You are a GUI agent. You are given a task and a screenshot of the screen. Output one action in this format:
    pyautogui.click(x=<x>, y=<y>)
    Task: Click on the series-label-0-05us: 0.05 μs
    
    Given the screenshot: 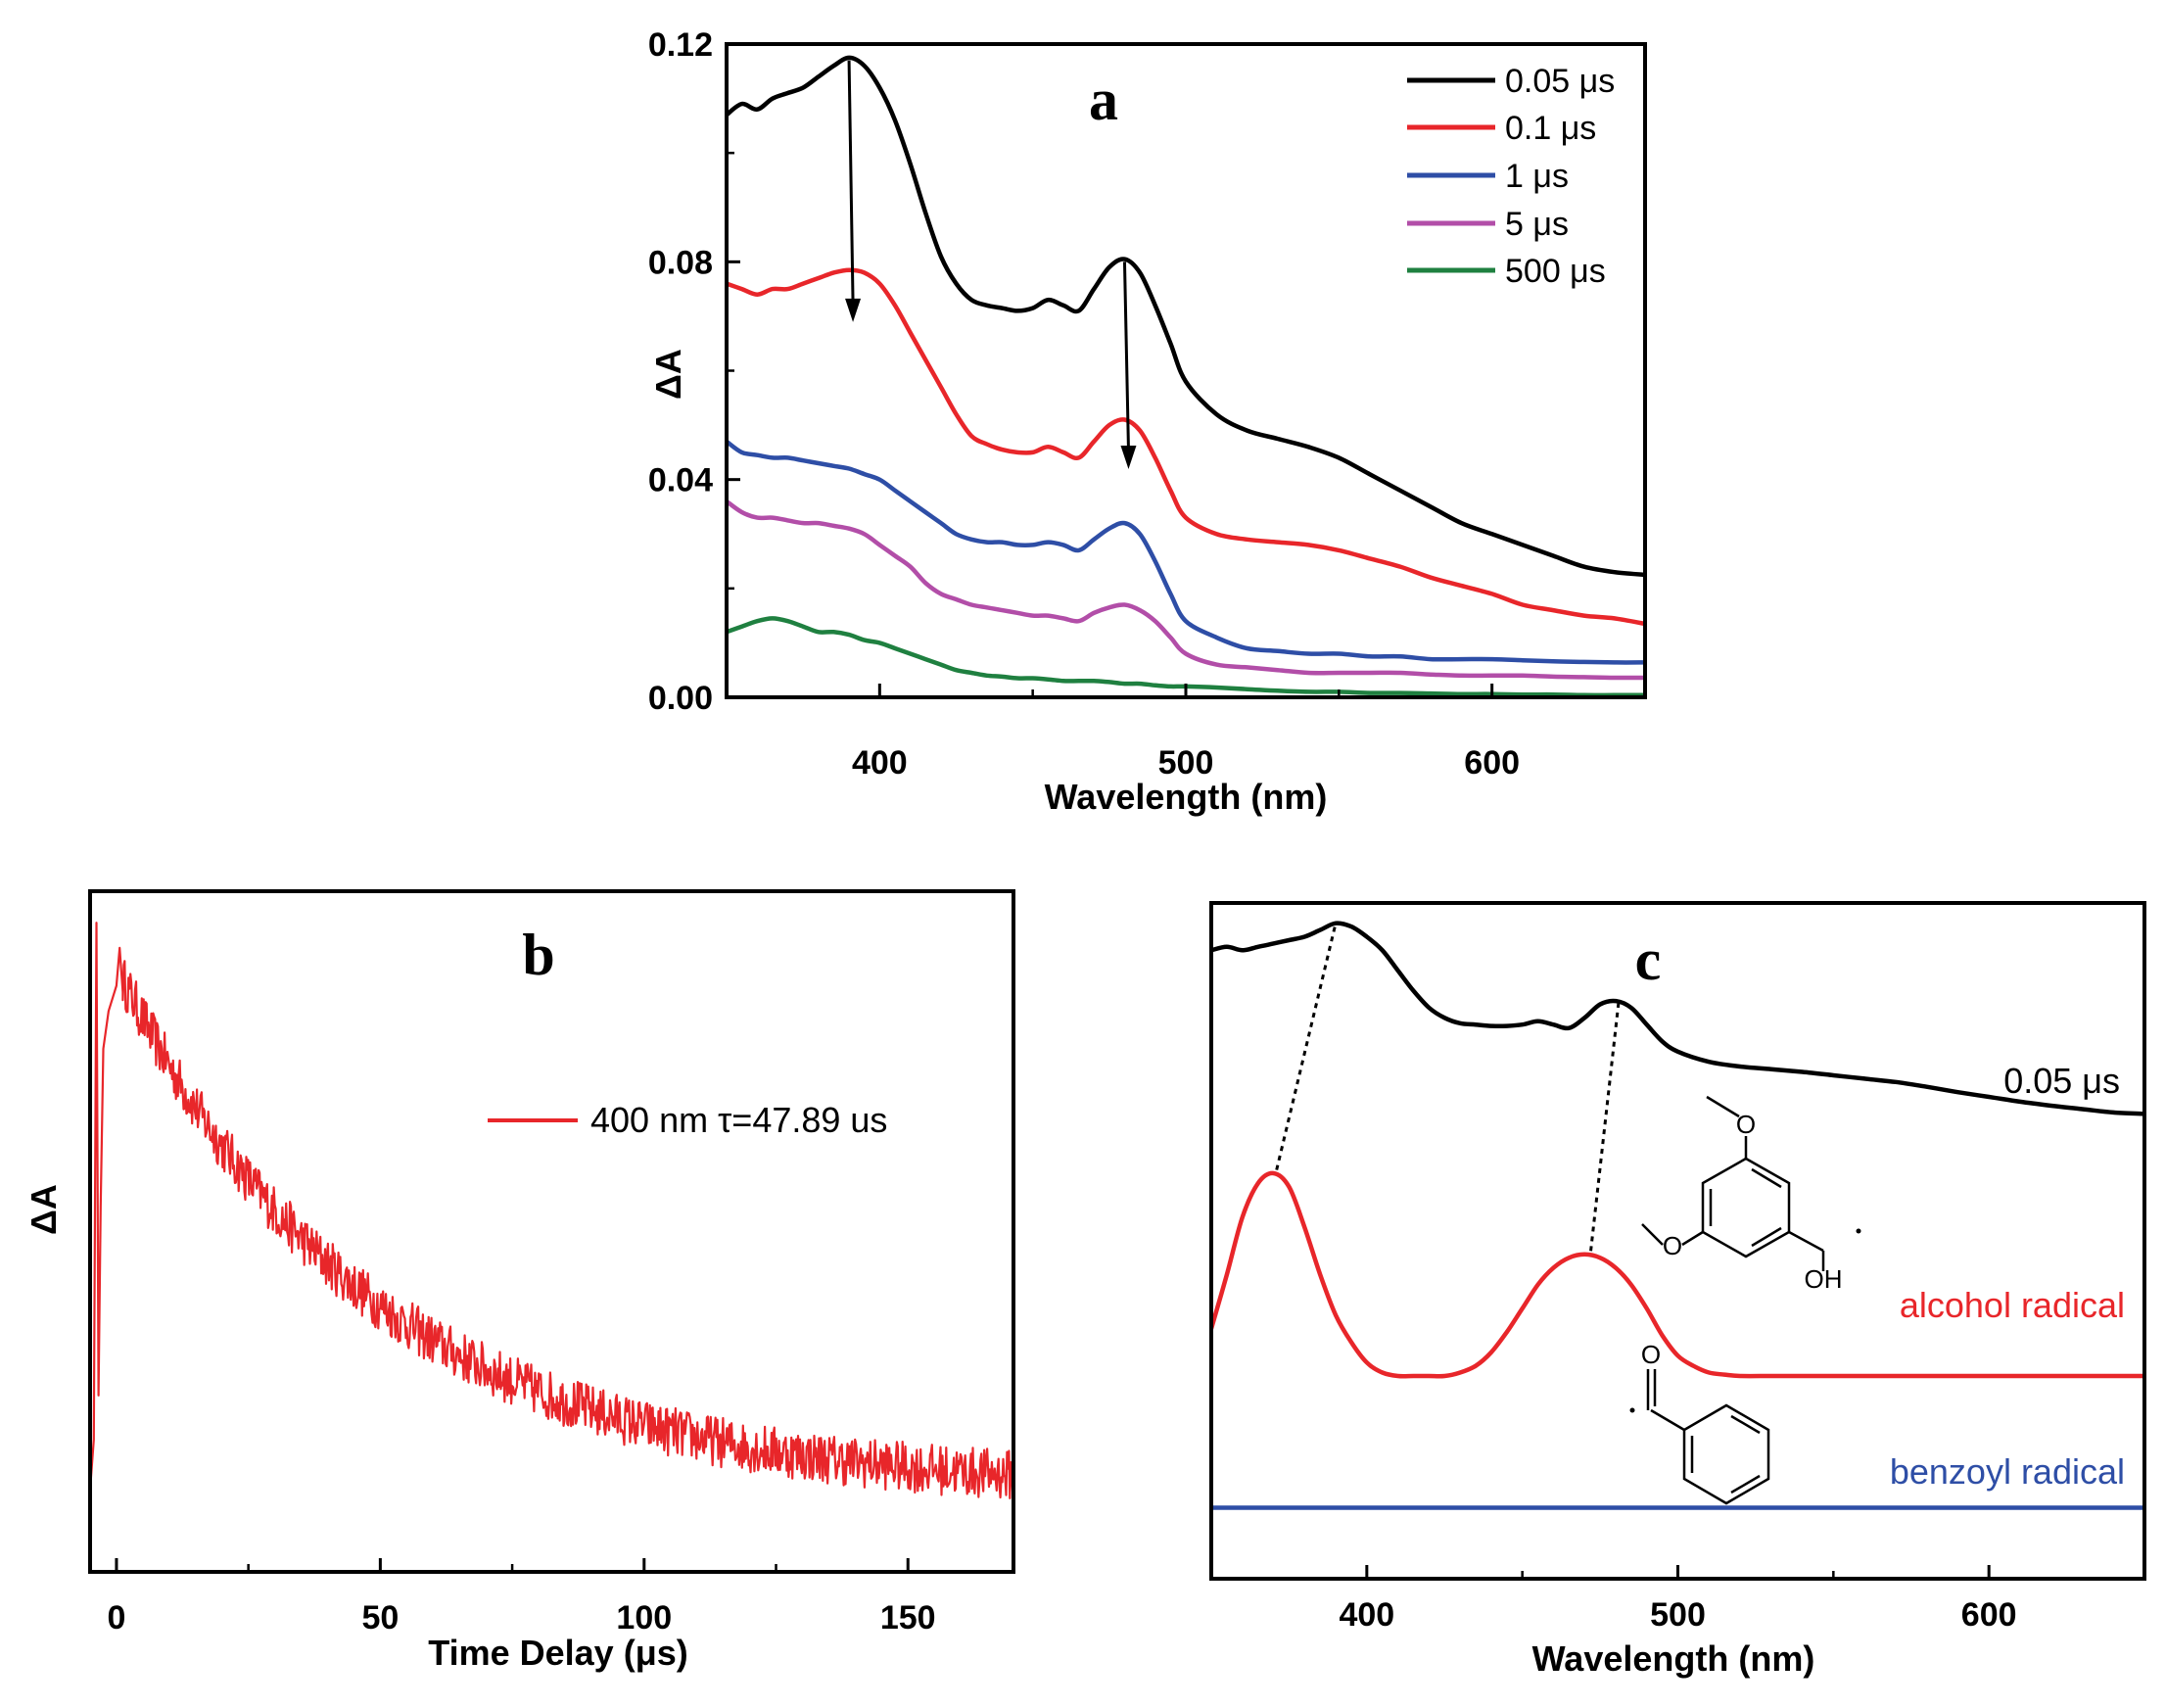 What is the action you would take?
    pyautogui.click(x=2061, y=1081)
    